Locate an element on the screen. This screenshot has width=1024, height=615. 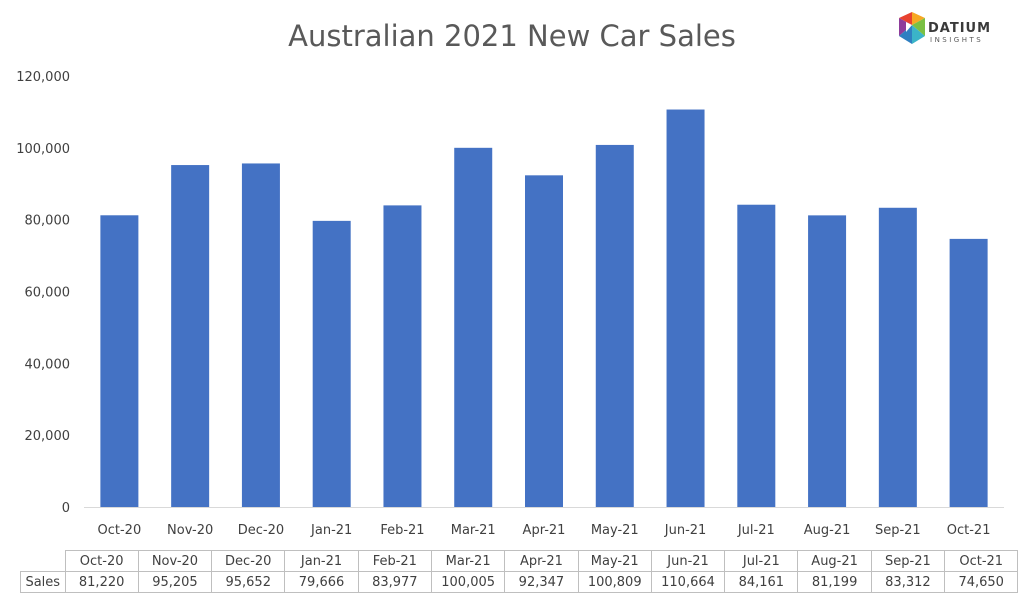
y-tick-label: 20,000 is located at coordinates (48, 436).